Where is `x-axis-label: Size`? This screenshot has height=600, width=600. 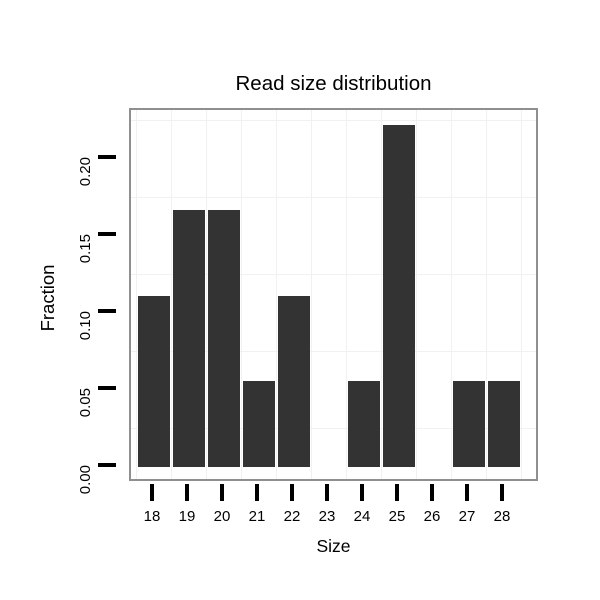 x-axis-label: Size is located at coordinates (333, 546).